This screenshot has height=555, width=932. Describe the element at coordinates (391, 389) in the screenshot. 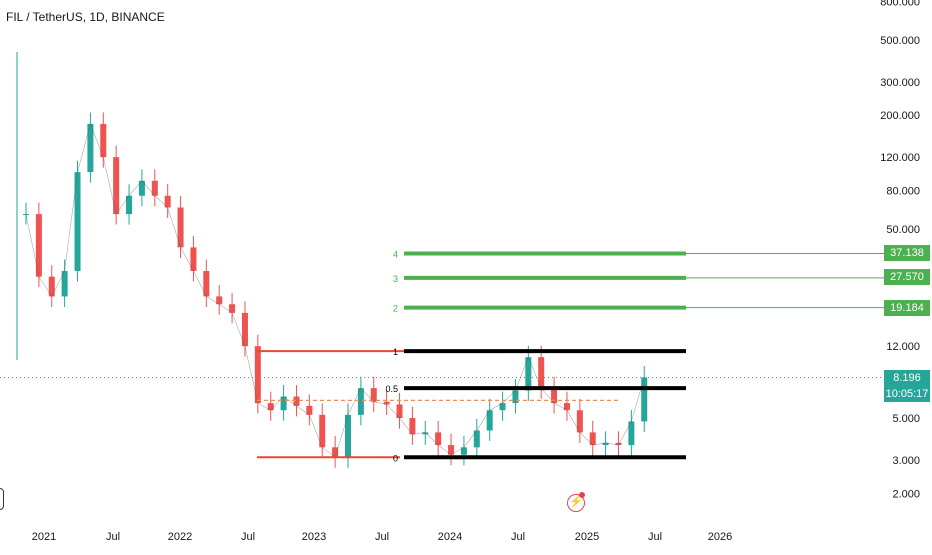

I see `level-label-0.5: 0.5` at that location.